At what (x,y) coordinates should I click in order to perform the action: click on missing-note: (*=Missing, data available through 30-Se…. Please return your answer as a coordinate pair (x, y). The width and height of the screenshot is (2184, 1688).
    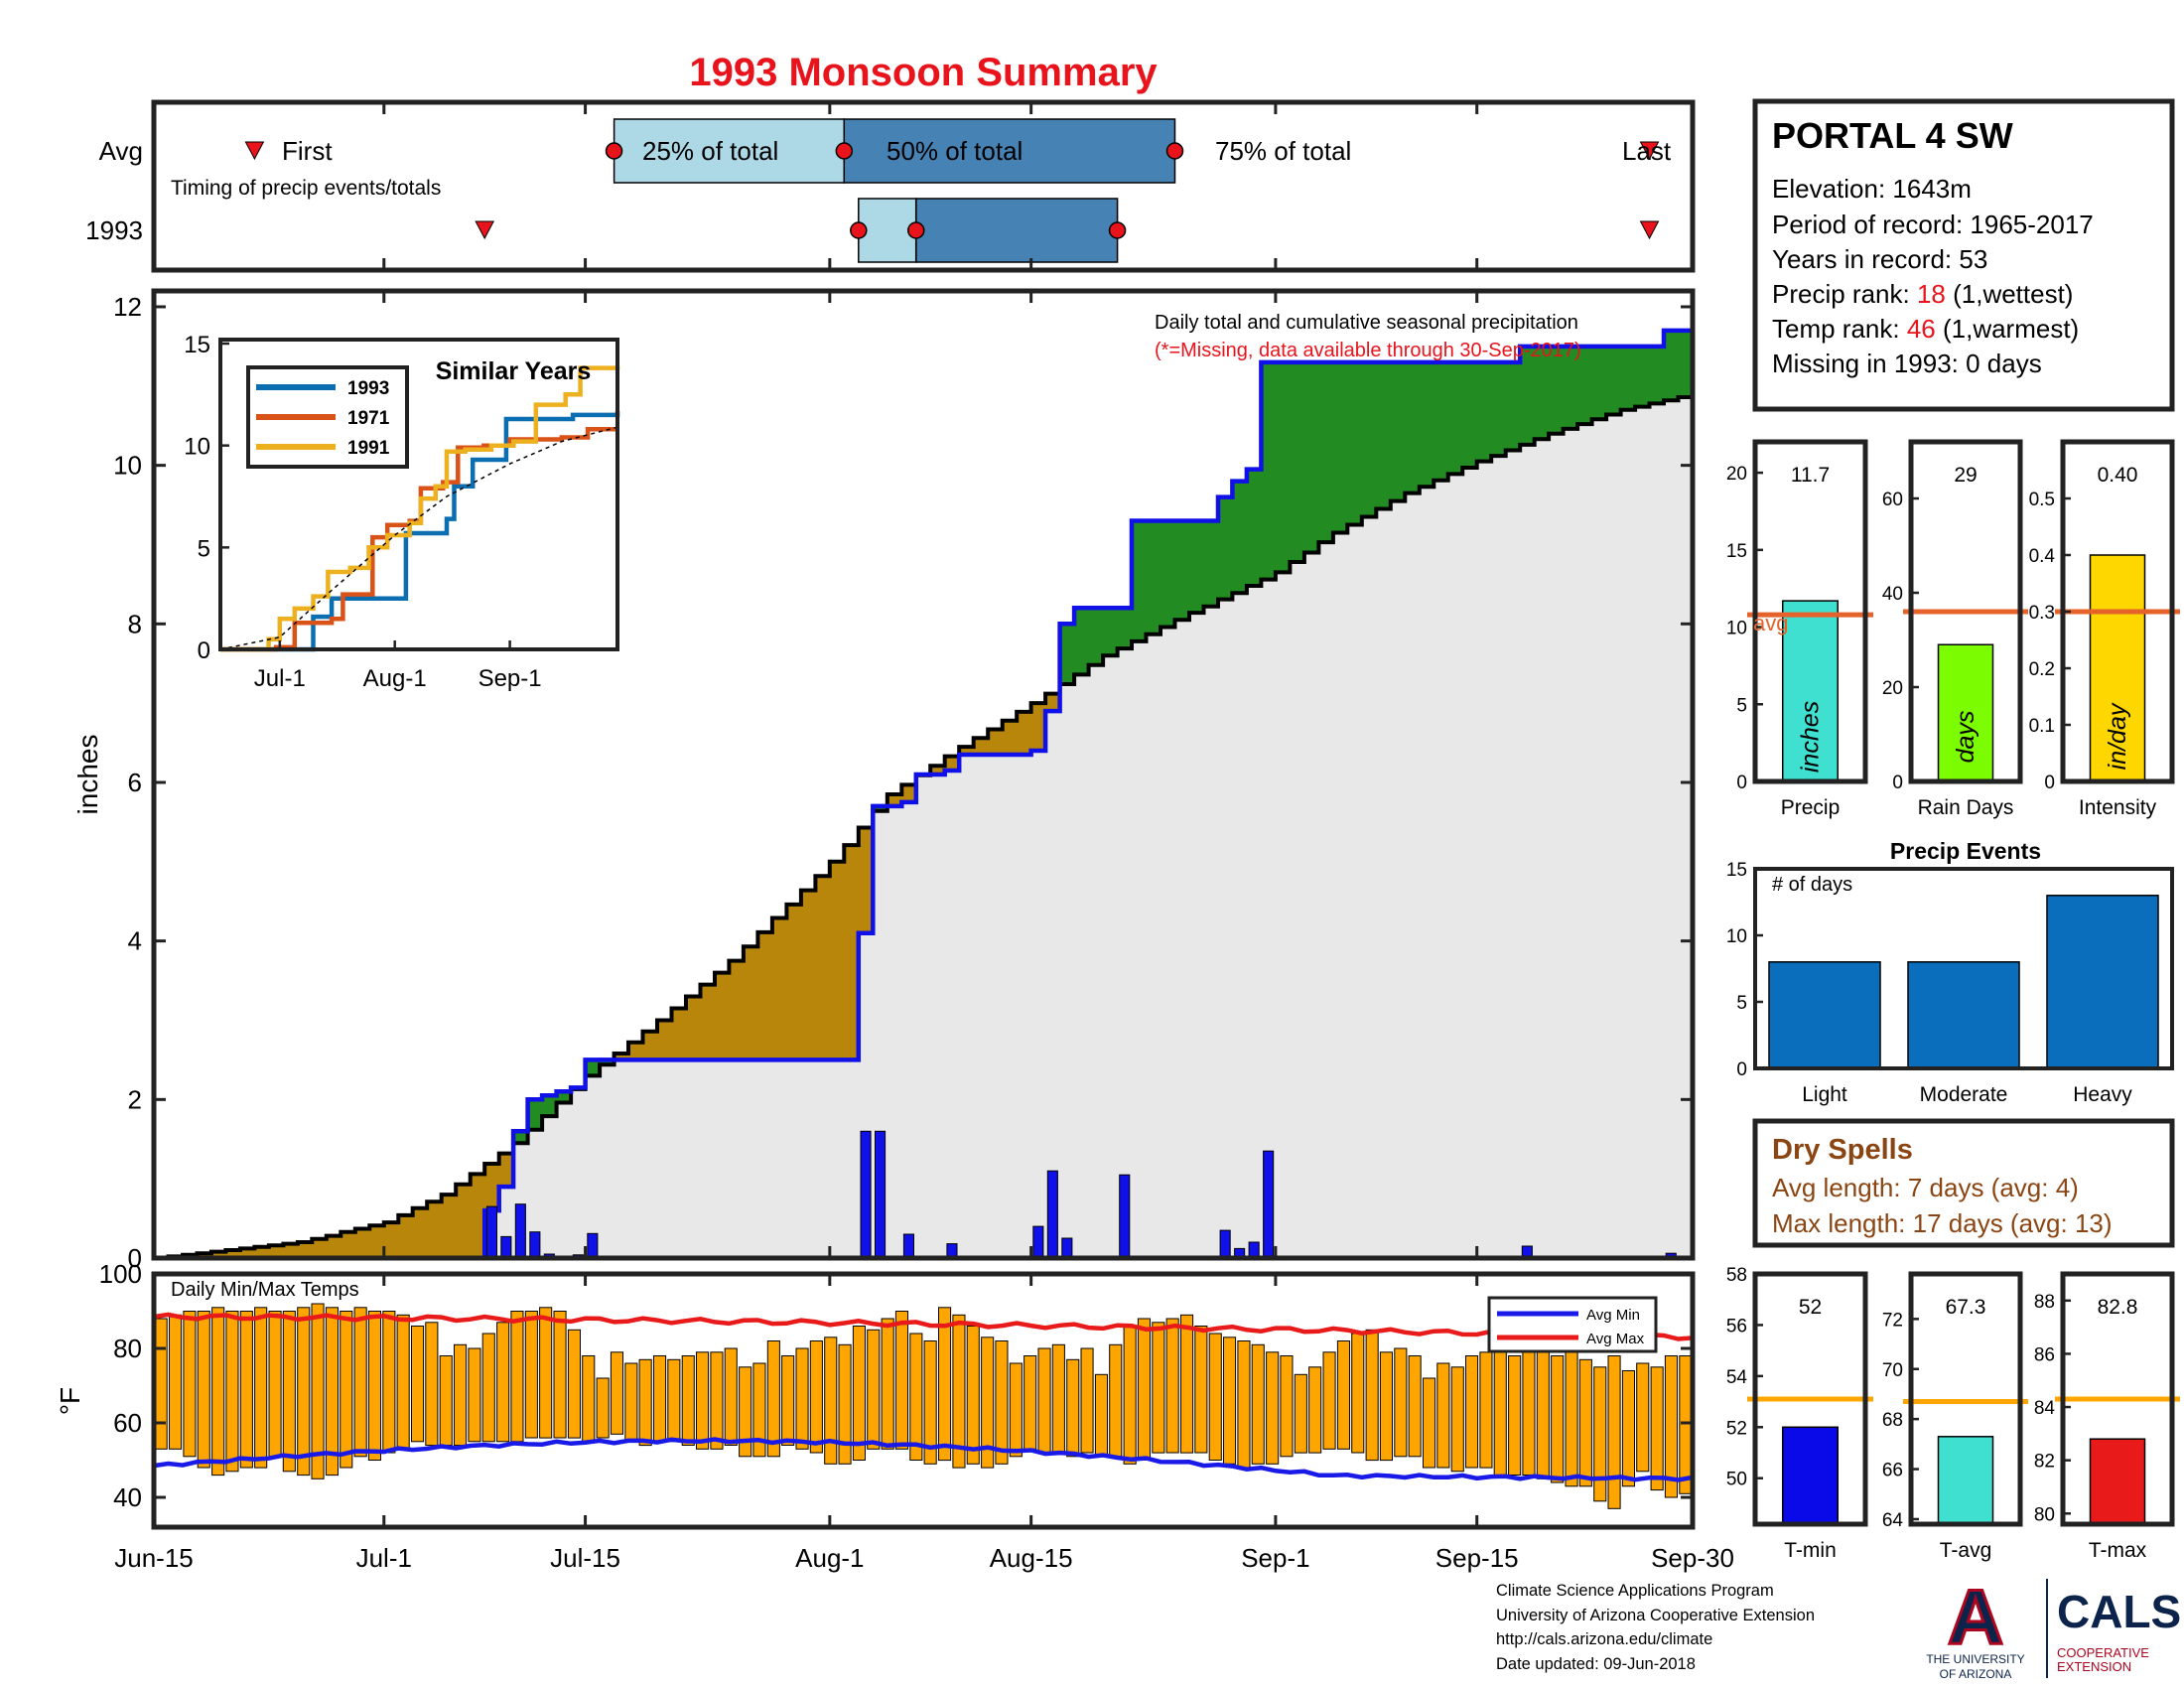
    Looking at the image, I should click on (1368, 350).